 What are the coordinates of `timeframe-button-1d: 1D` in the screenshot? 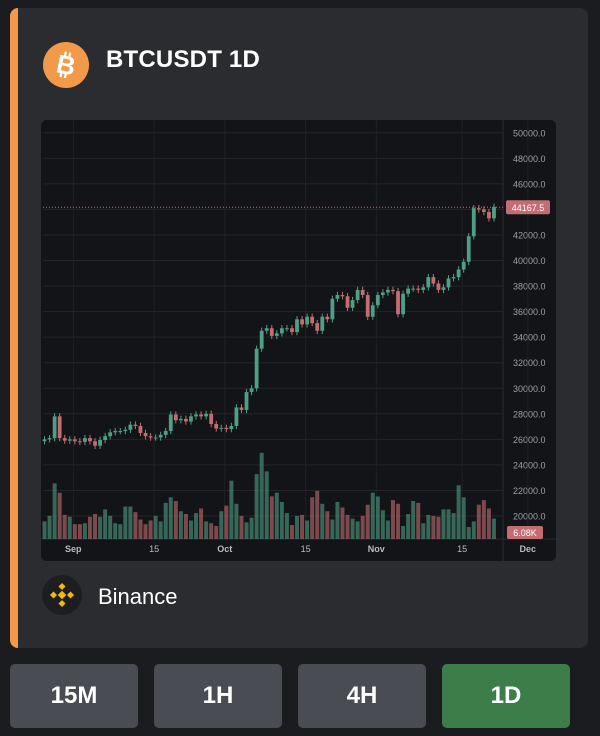 It's located at (506, 696).